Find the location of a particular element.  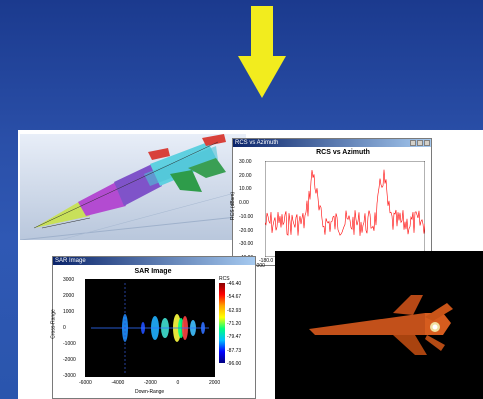

rcs-y-tick: 0.00 is located at coordinates (244, 203).